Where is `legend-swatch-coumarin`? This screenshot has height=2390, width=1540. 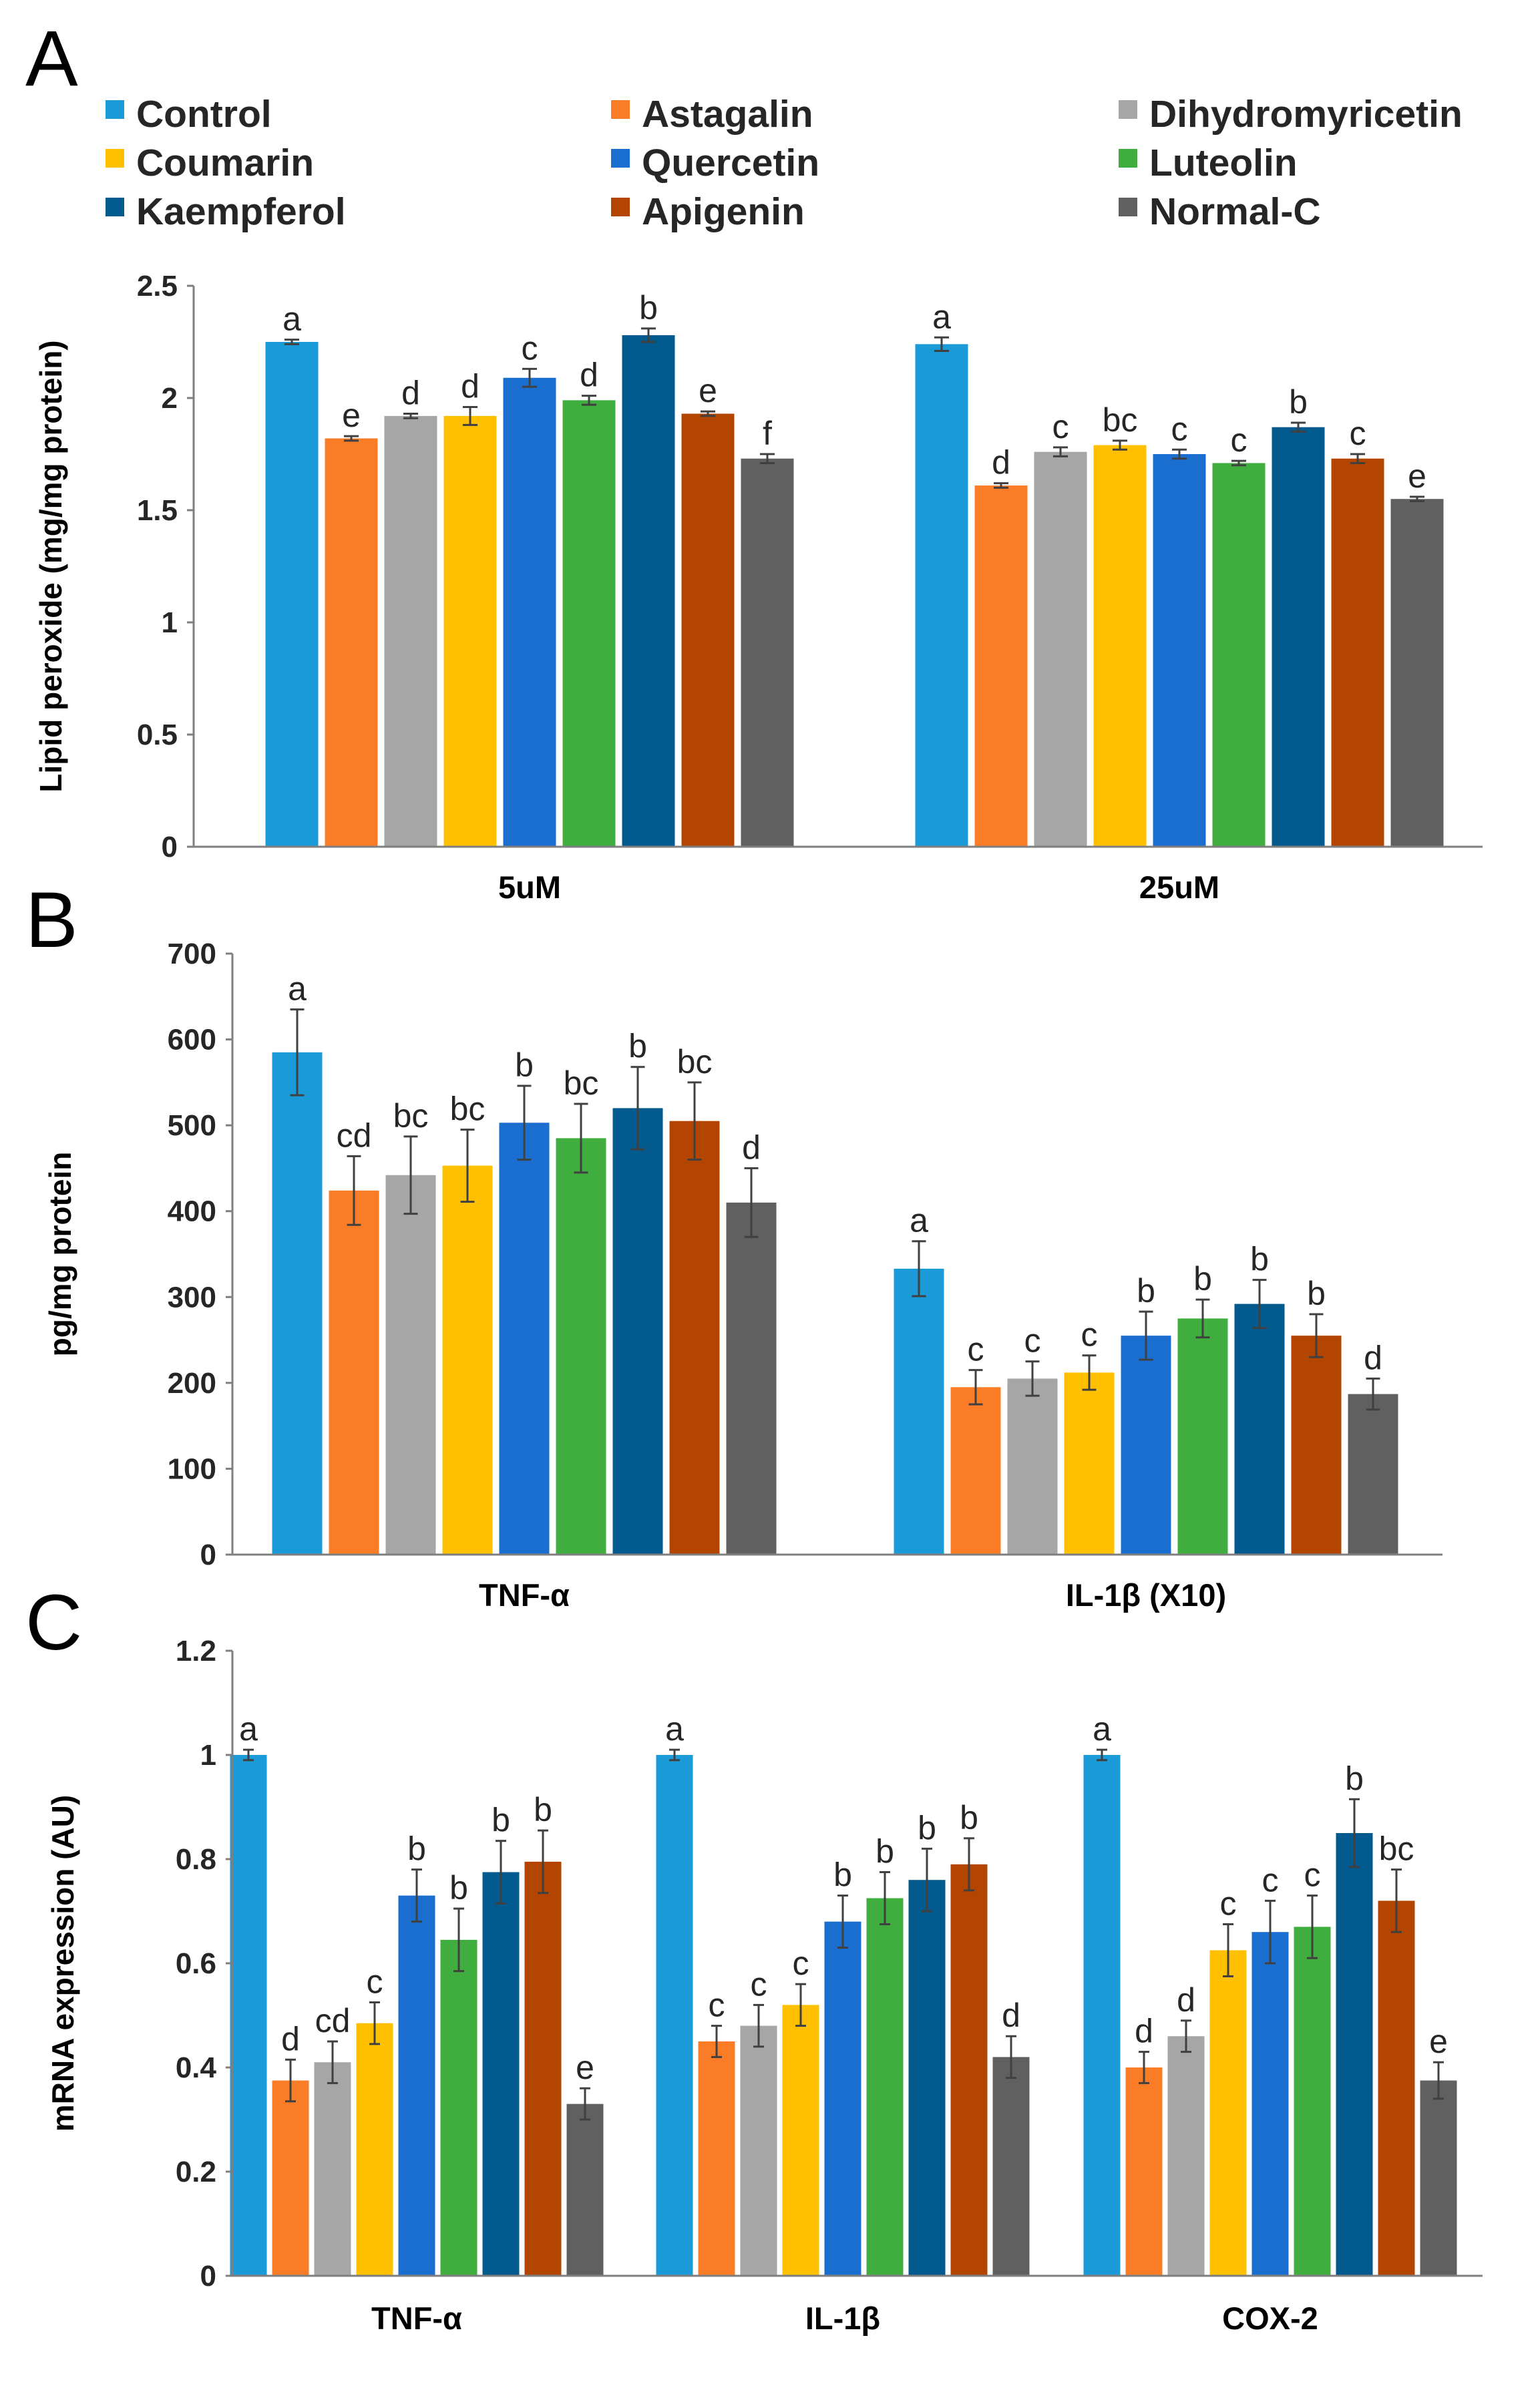
legend-swatch-coumarin is located at coordinates (115, 159).